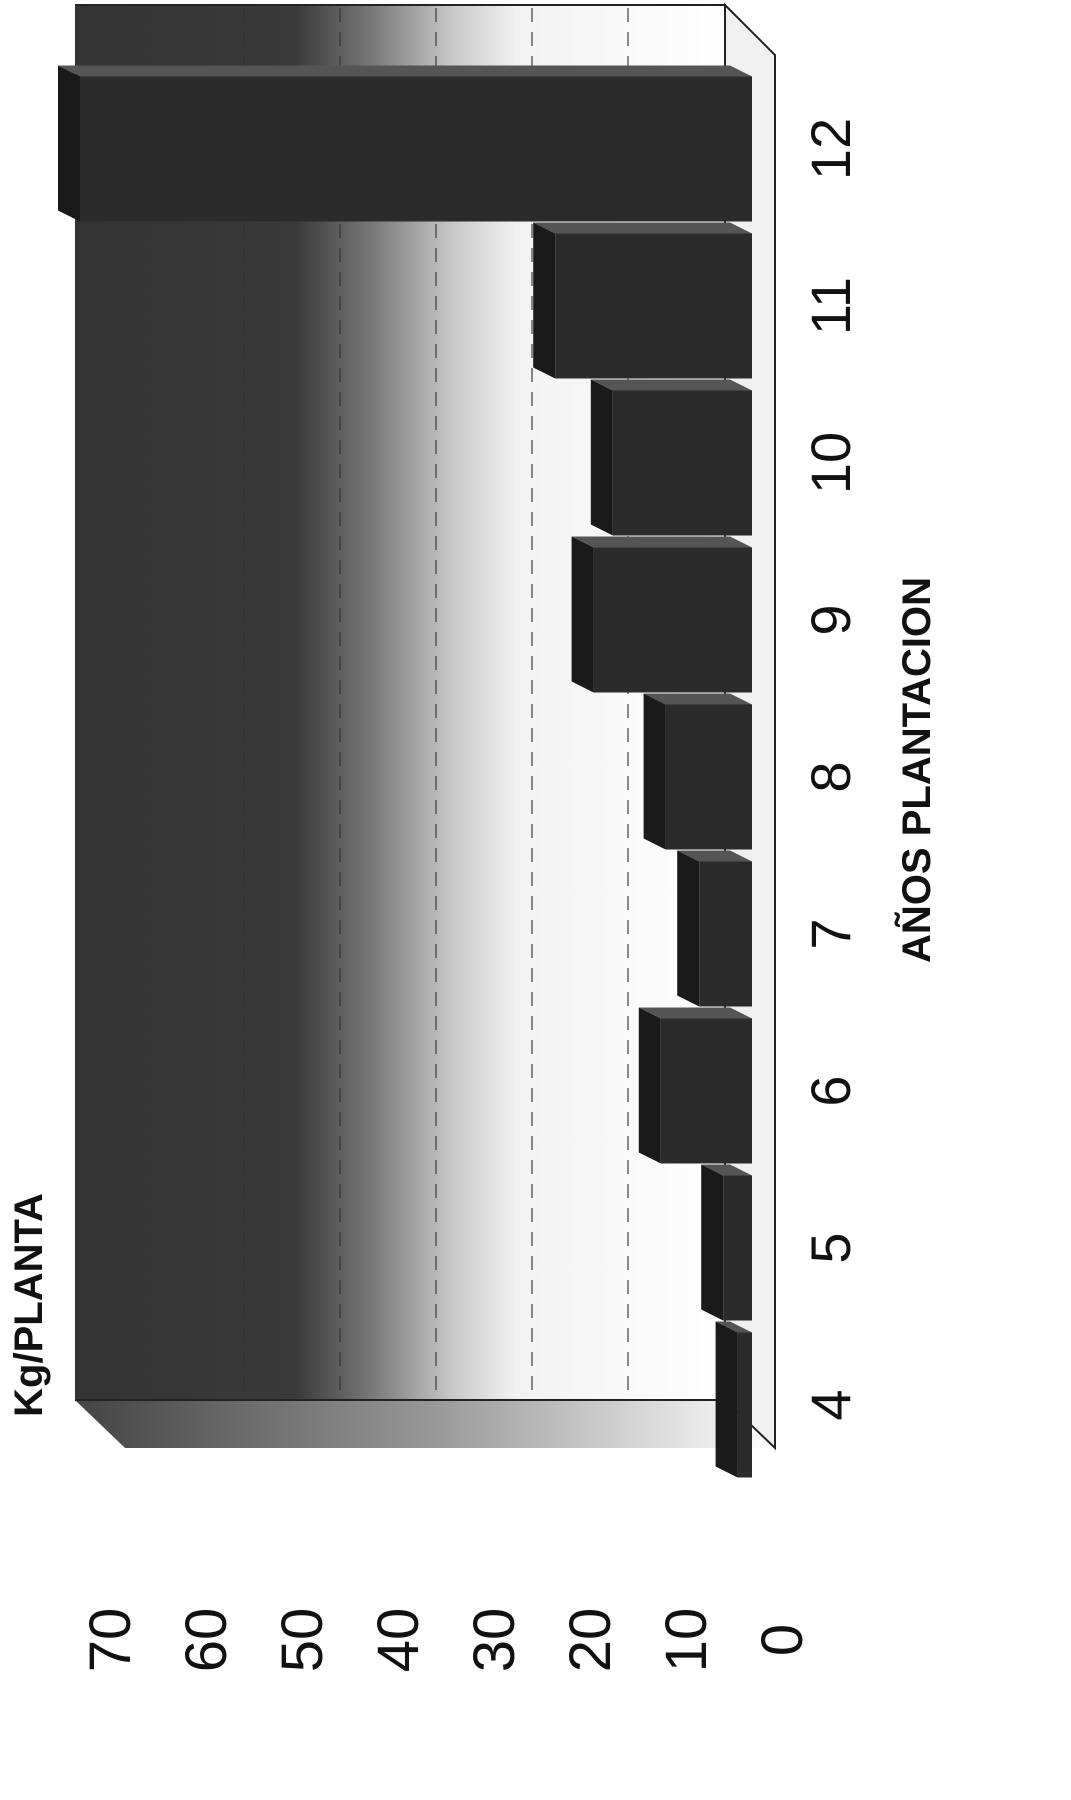 The width and height of the screenshot is (1071, 1800). Describe the element at coordinates (830, 933) in the screenshot. I see `category-tick-7: 7` at that location.